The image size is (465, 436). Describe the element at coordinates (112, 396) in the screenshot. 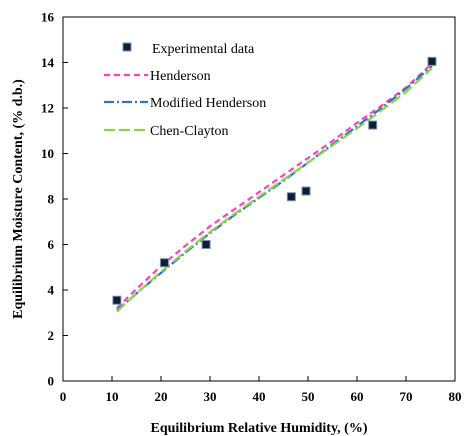

I see `x-tick-label: 10` at that location.